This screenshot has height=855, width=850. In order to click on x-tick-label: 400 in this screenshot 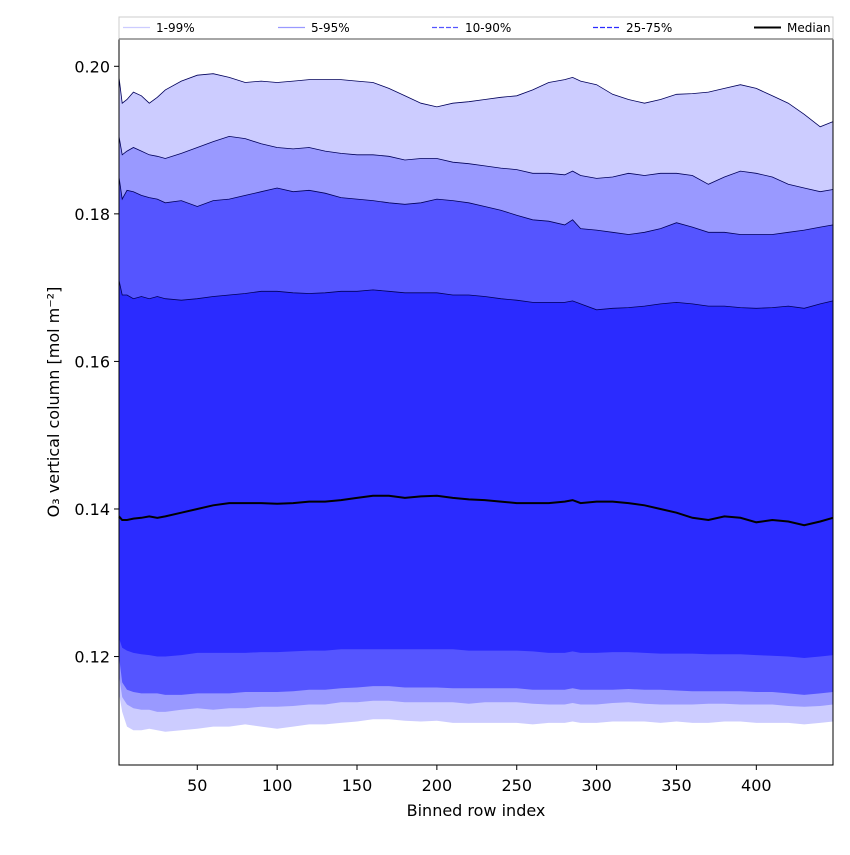, I will do `click(756, 785)`.